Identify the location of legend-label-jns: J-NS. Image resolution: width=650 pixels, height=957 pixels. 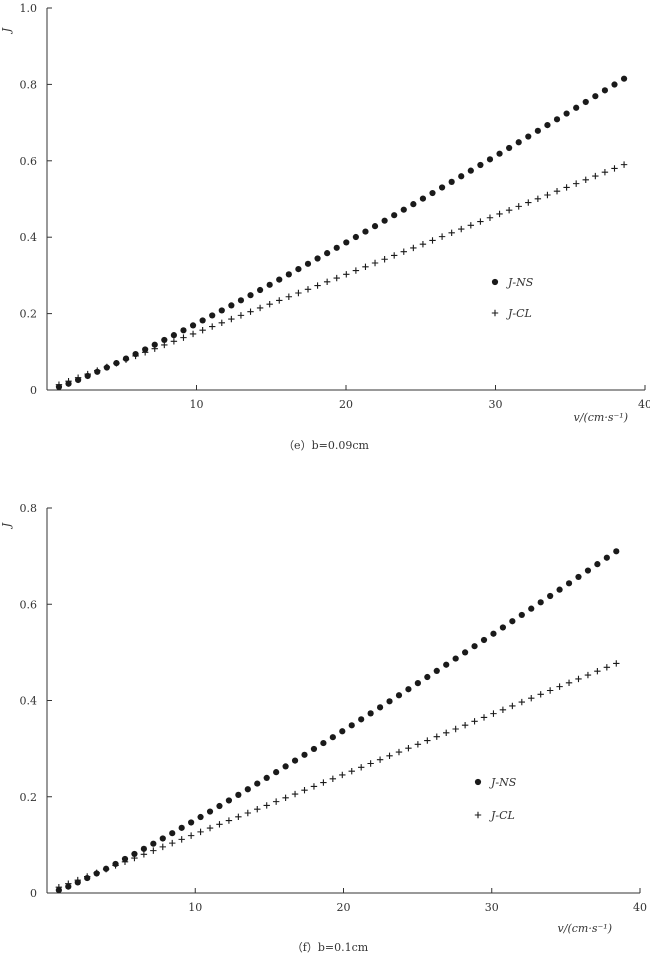
(503, 782).